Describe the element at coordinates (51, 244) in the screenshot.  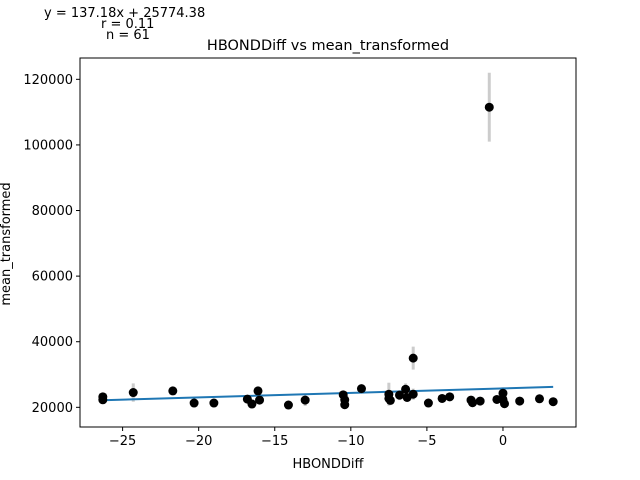
I see `y-axis-ticks: 20000 40000 60000 80000 100000 120000` at that location.